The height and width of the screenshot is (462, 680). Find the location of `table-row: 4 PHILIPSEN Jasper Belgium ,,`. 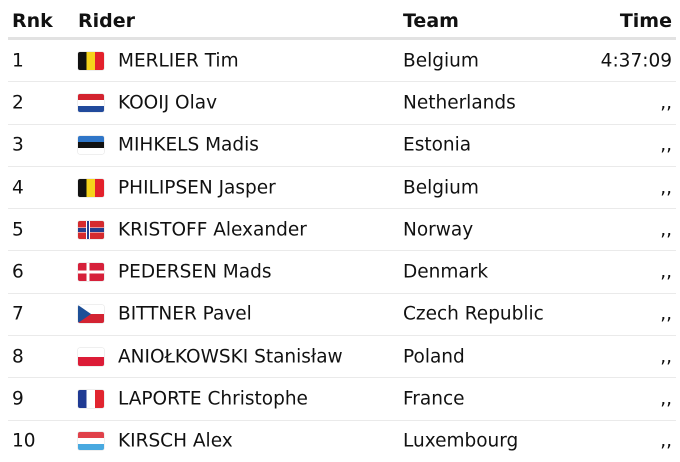

table-row: 4 PHILIPSEN Jasper Belgium ,, is located at coordinates (342, 188).